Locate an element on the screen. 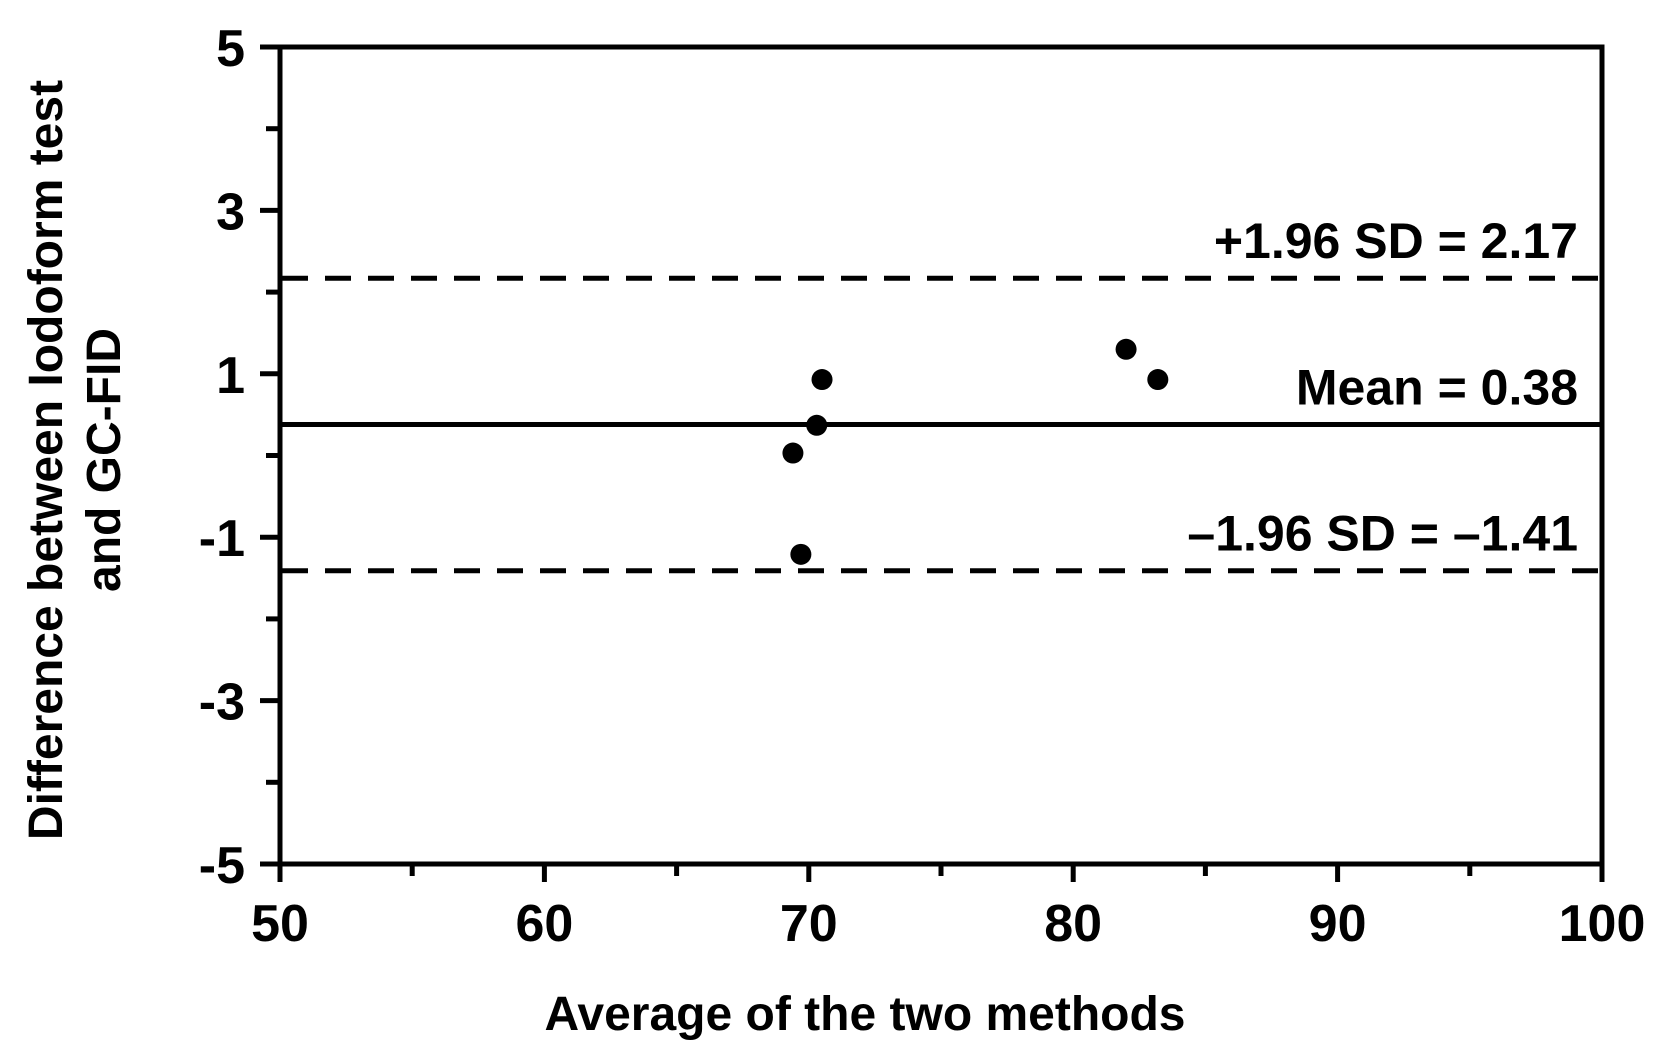 The image size is (1664, 1061). y-axis-tick-label: 5 is located at coordinates (230, 49).